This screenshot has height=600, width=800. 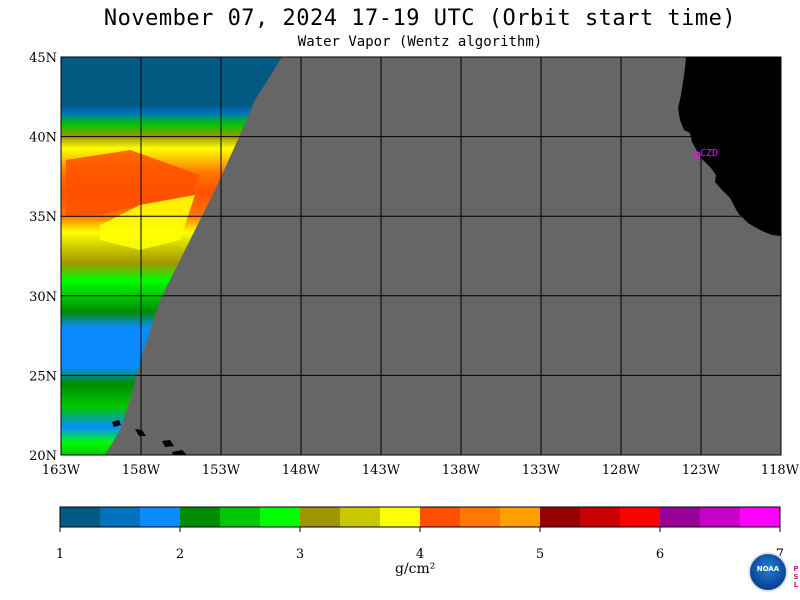 What do you see at coordinates (420, 544) in the screenshot?
I see `colorbar-tick-labels: 1 2 3 4 5 6 7` at bounding box center [420, 544].